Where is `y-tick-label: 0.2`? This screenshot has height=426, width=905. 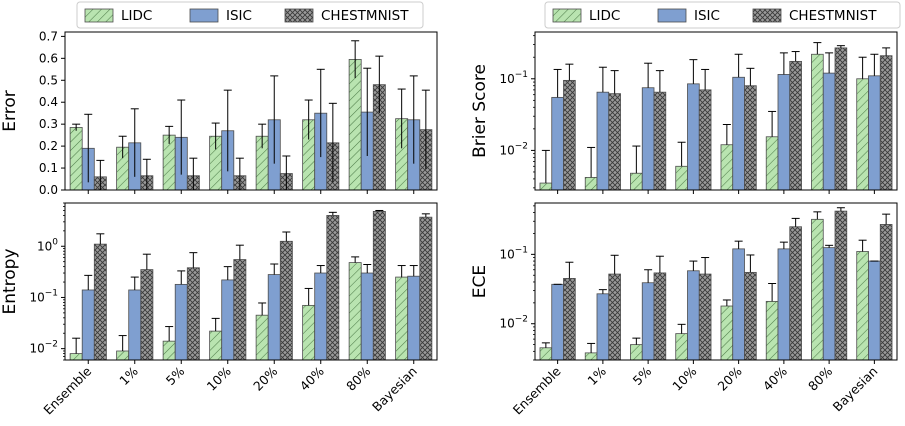
y-tick-label: 0.2 is located at coordinates (48, 146).